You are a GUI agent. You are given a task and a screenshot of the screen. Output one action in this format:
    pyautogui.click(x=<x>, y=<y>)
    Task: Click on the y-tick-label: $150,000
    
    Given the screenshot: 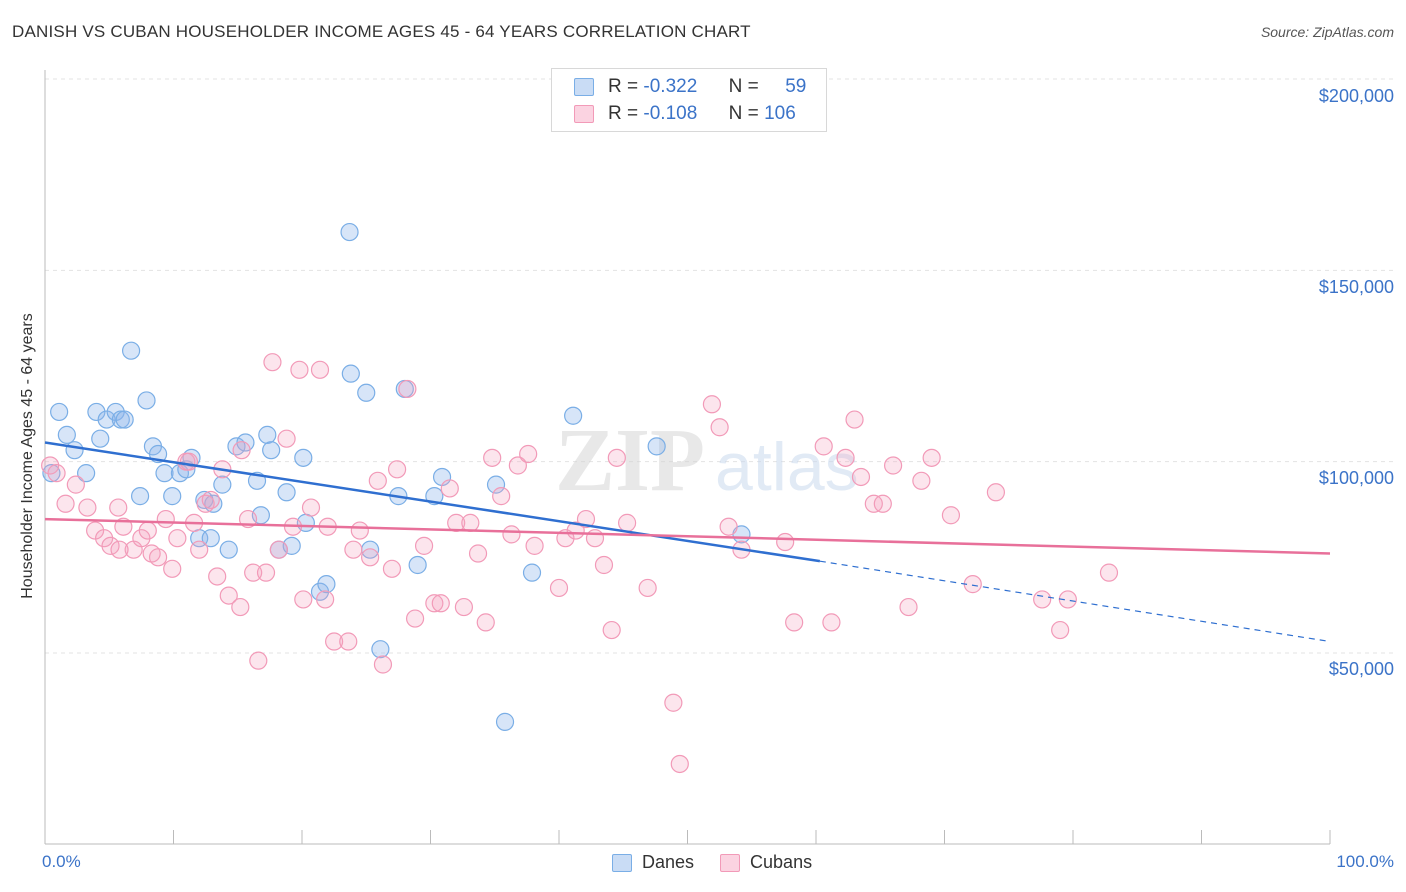 What is the action you would take?
    pyautogui.click(x=1356, y=287)
    